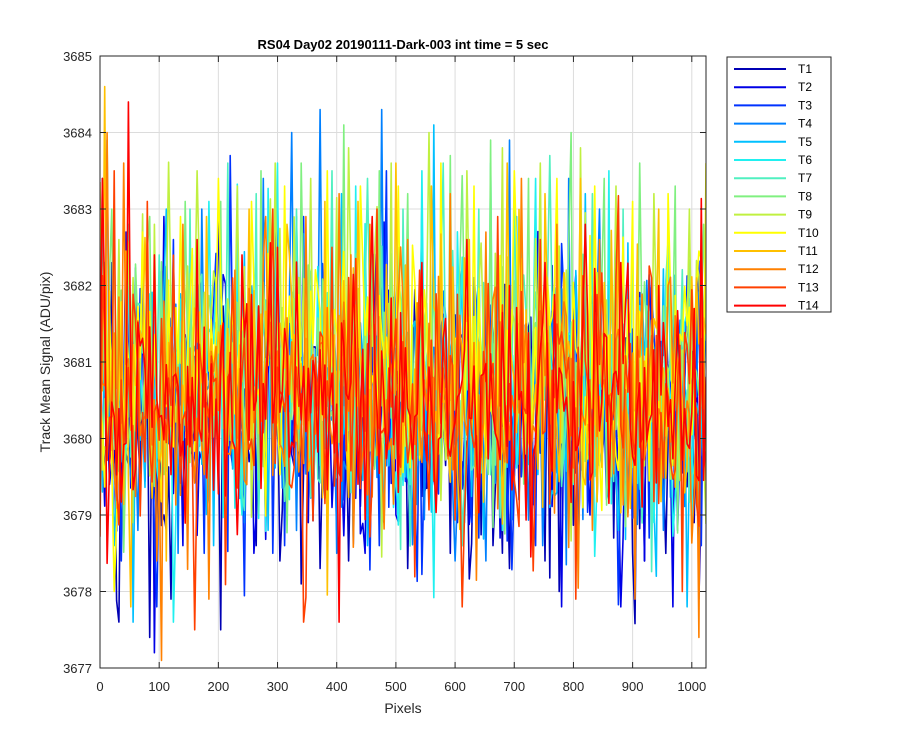 The height and width of the screenshot is (755, 900). Describe the element at coordinates (808, 251) in the screenshot. I see `legend-label-t11: T11` at that location.